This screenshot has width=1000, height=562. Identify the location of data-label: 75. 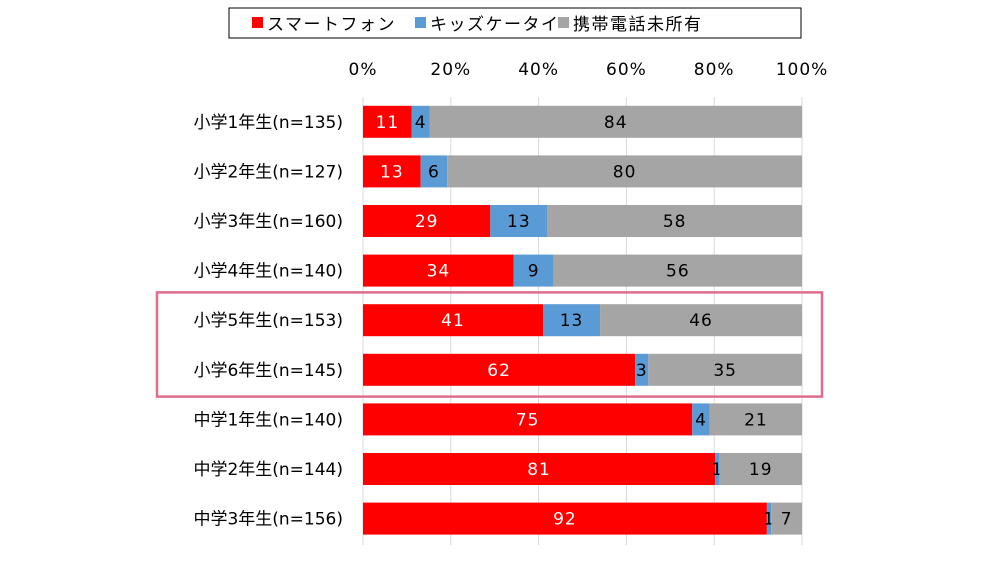
(528, 420).